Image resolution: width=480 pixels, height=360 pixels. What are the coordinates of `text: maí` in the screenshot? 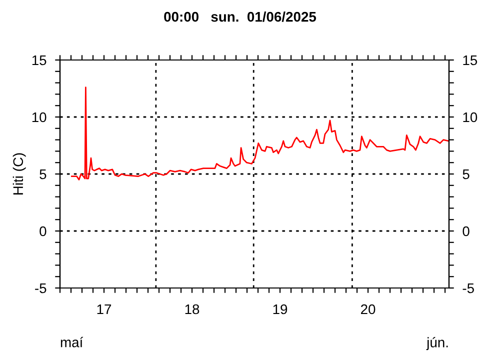 It's located at (72, 342).